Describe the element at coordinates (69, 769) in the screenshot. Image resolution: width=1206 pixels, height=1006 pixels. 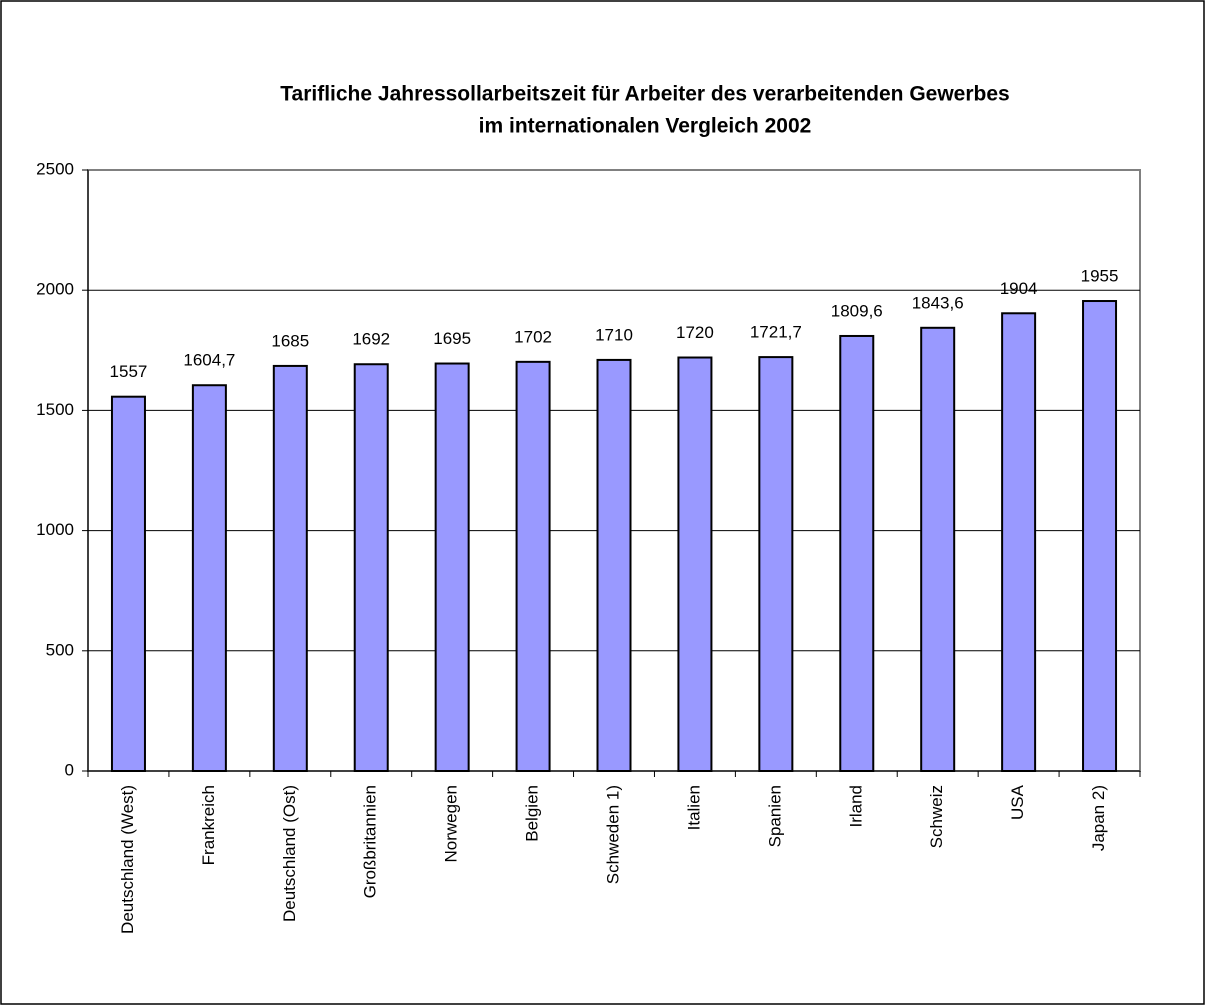
I see `y-tick-label: 0` at that location.